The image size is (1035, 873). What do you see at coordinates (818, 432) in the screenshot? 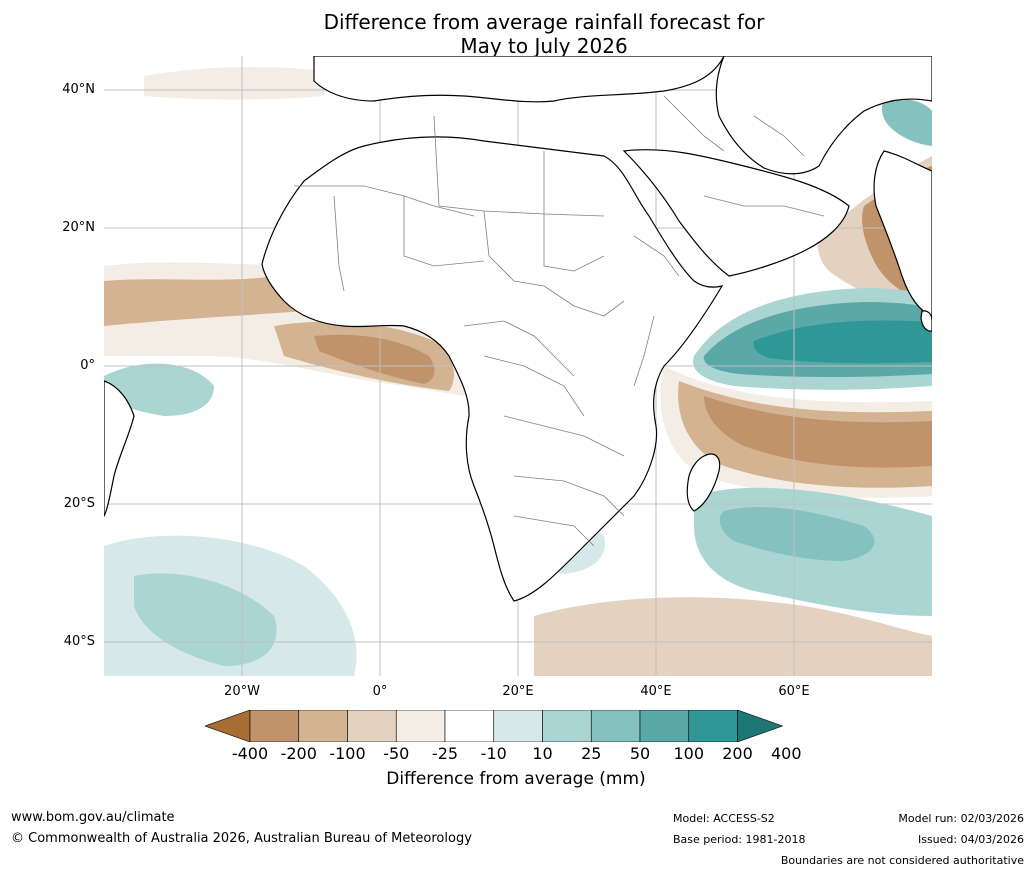
I see `indian-ocean-dry-strong` at bounding box center [818, 432].